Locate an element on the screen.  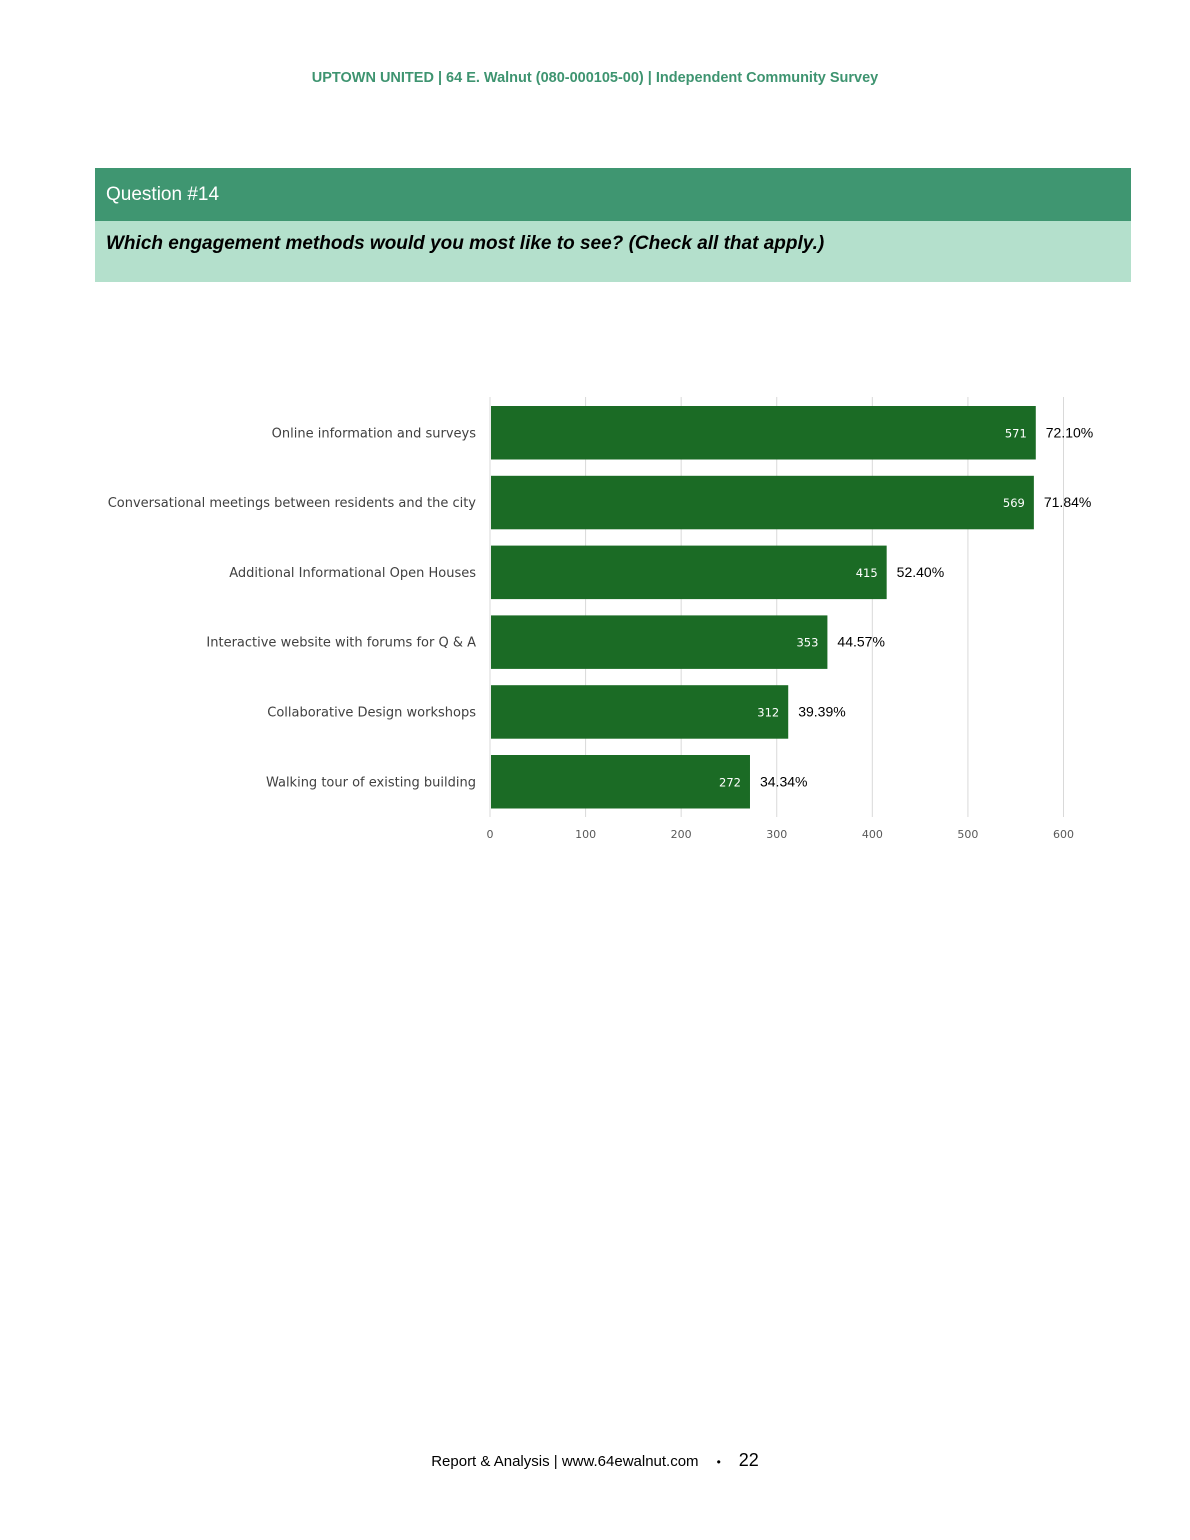
category-label: Walking tour of existing building is located at coordinates (371, 782).